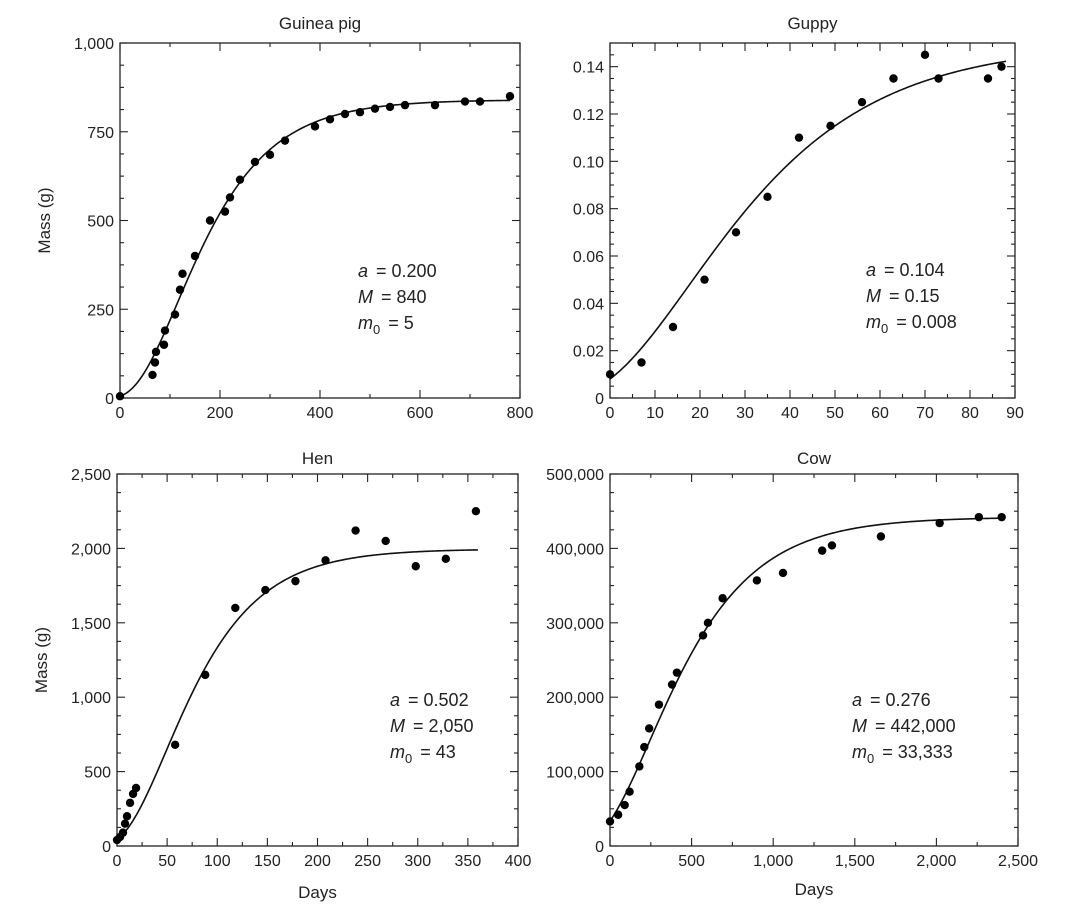  I want to click on param-a: a = 0.276, so click(891, 700).